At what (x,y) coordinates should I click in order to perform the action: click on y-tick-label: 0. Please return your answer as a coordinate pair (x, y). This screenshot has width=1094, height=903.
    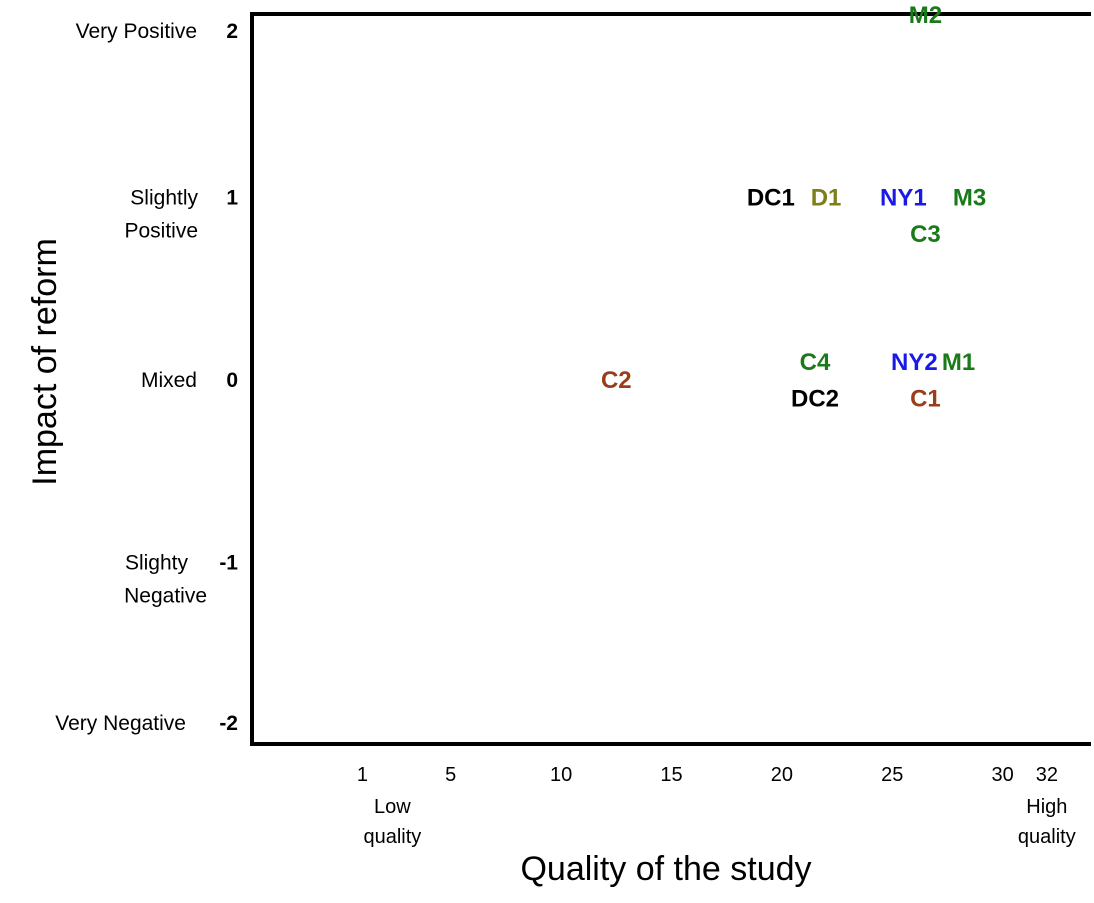
    Looking at the image, I should click on (232, 380).